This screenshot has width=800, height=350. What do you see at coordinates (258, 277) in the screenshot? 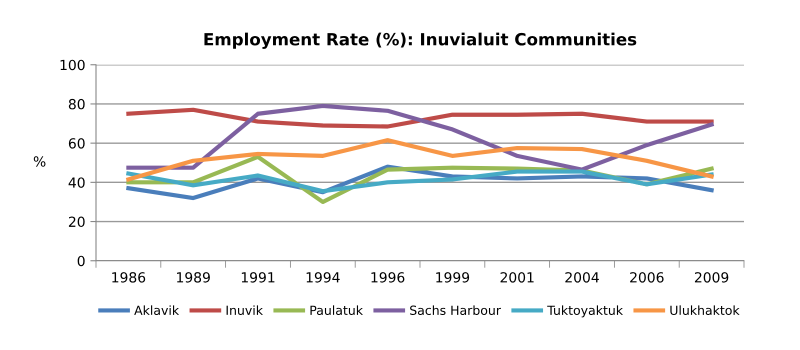
I see `x-tick-label: 1991` at bounding box center [258, 277].